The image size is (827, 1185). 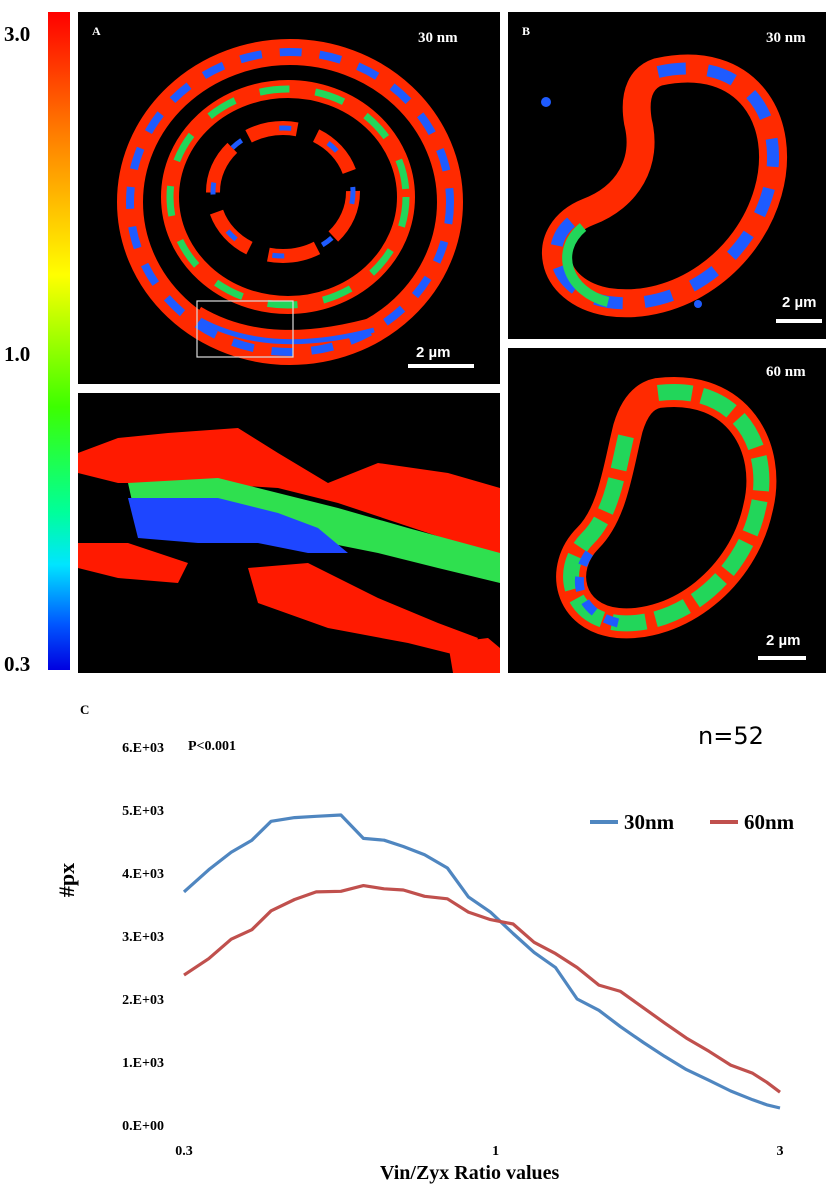 I want to click on x-tick-label: 3, so click(x=780, y=1151).